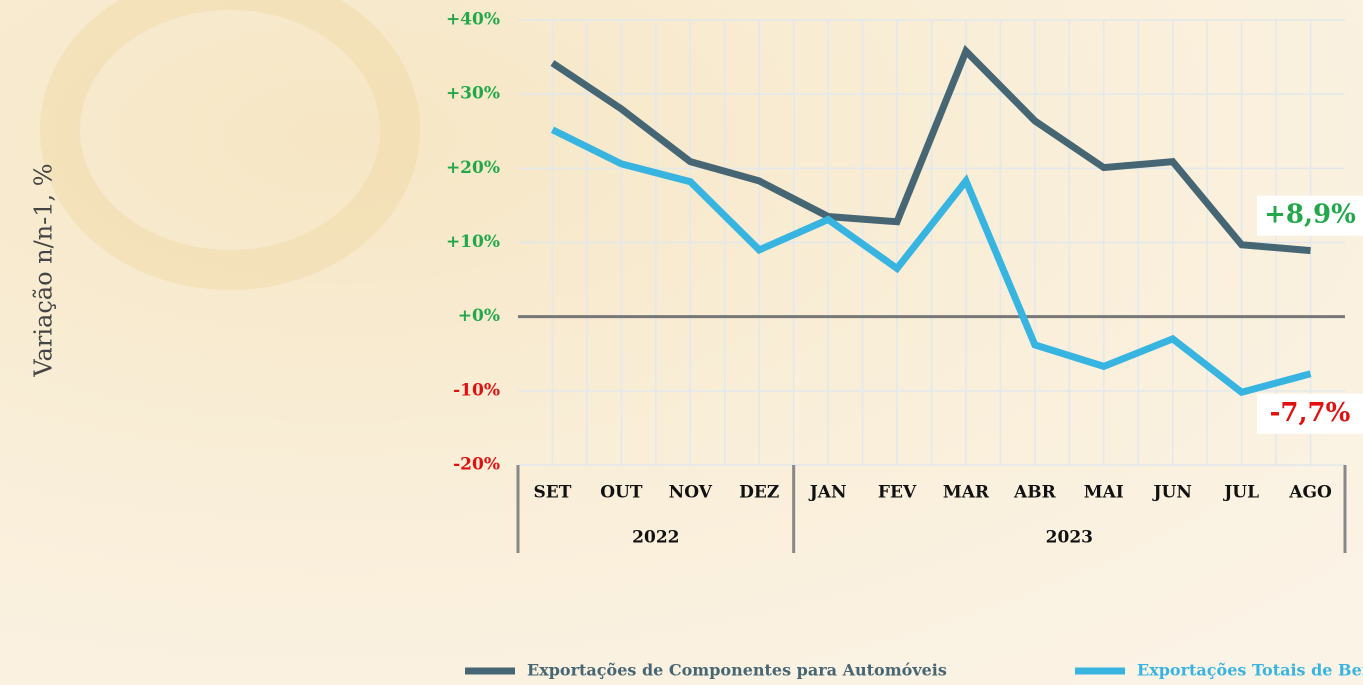  I want to click on y-tick-label: +30%, so click(473, 94).